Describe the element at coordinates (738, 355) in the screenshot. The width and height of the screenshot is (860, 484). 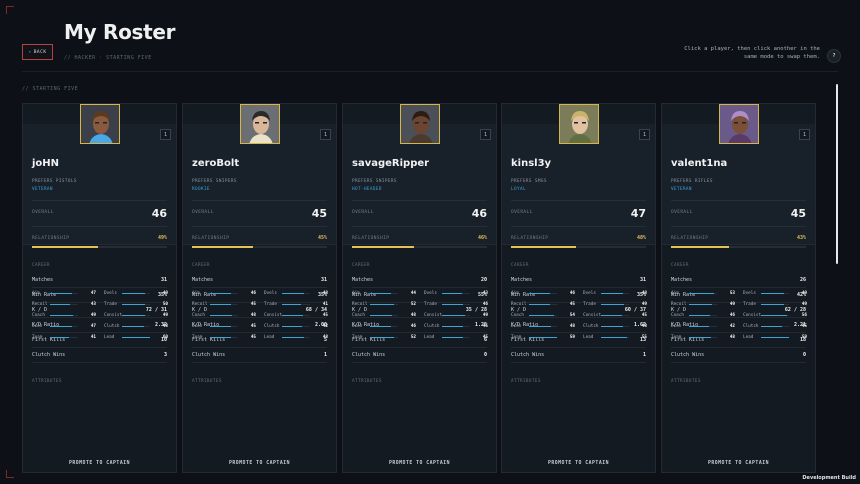
I see `career-stat-row: Clutch Wins 0` at that location.